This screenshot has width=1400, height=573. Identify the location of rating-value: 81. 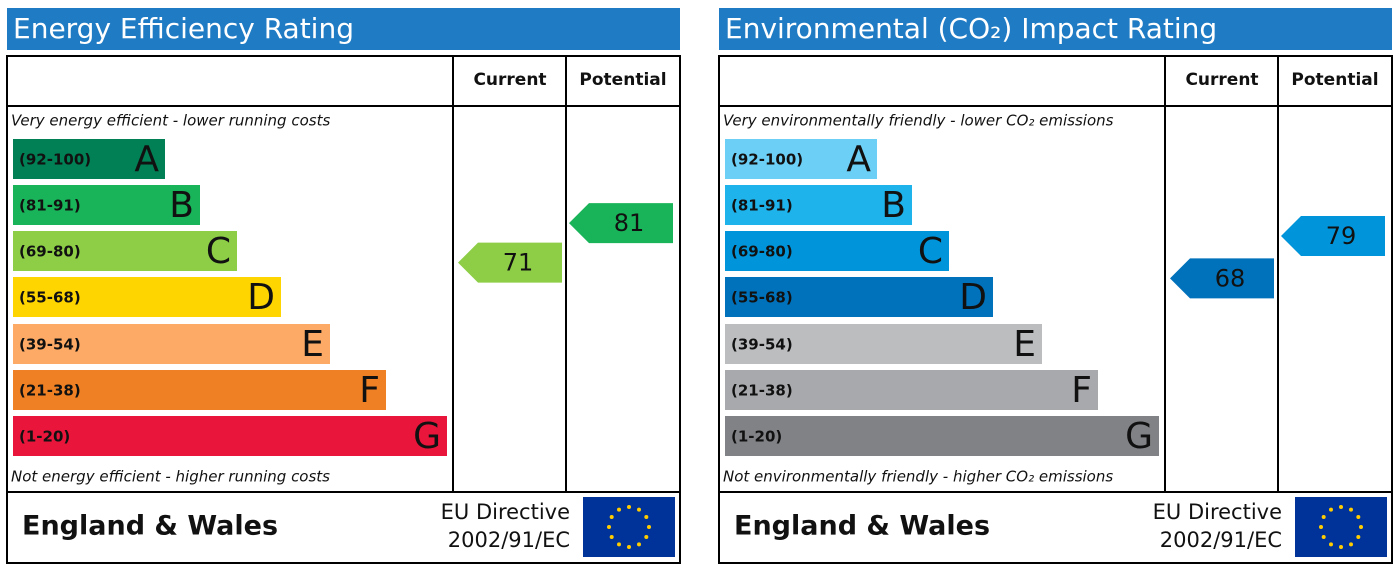
(629, 223).